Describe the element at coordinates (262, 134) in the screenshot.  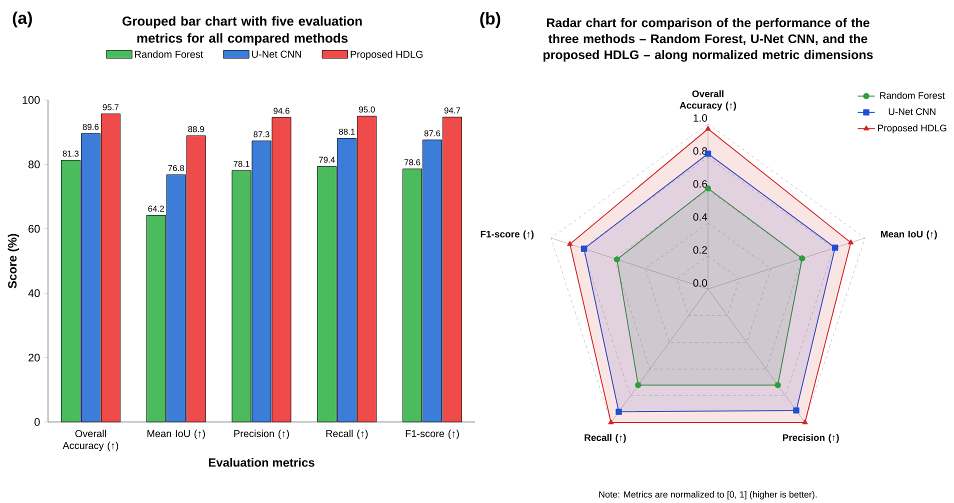
I see `data-label: 87.3` at that location.